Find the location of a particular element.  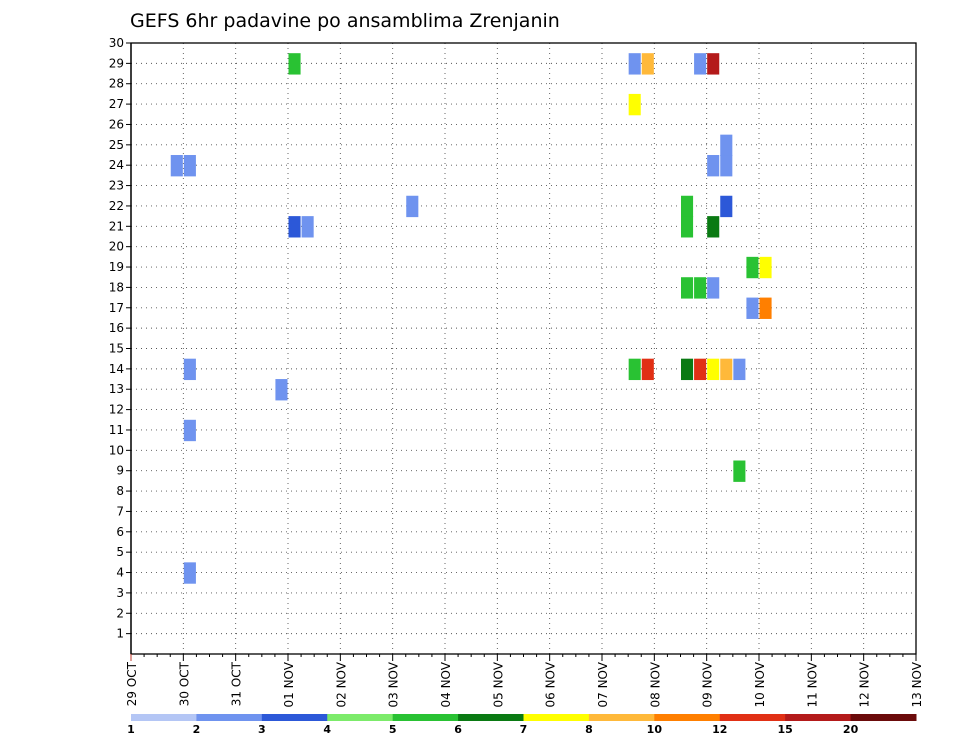

y-tick-label: 20 is located at coordinates (116, 247).